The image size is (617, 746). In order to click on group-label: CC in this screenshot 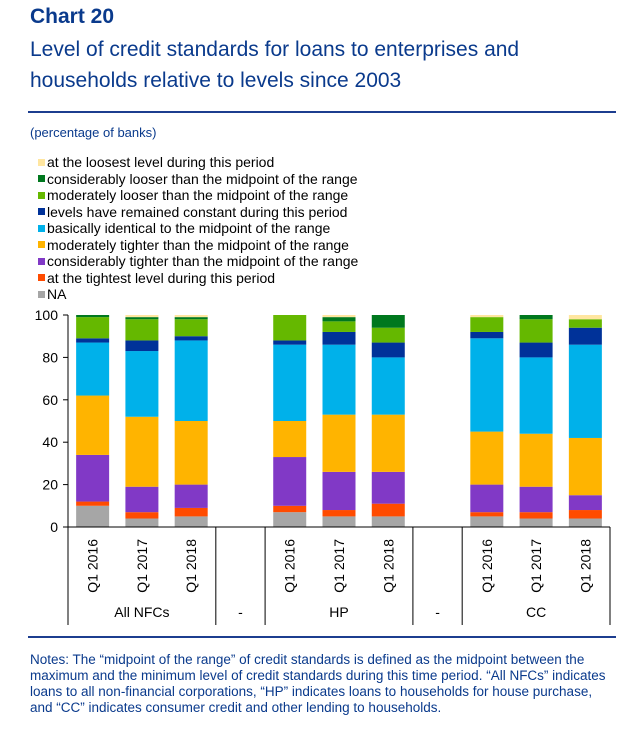, I will do `click(536, 612)`.